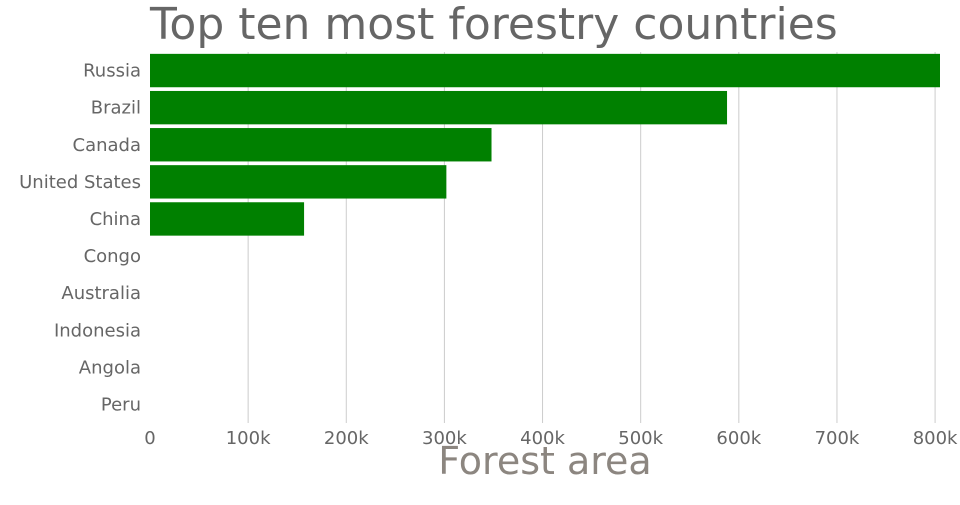 The height and width of the screenshot is (505, 960). Describe the element at coordinates (640, 438) in the screenshot. I see `x-tick-label: 500k` at that location.